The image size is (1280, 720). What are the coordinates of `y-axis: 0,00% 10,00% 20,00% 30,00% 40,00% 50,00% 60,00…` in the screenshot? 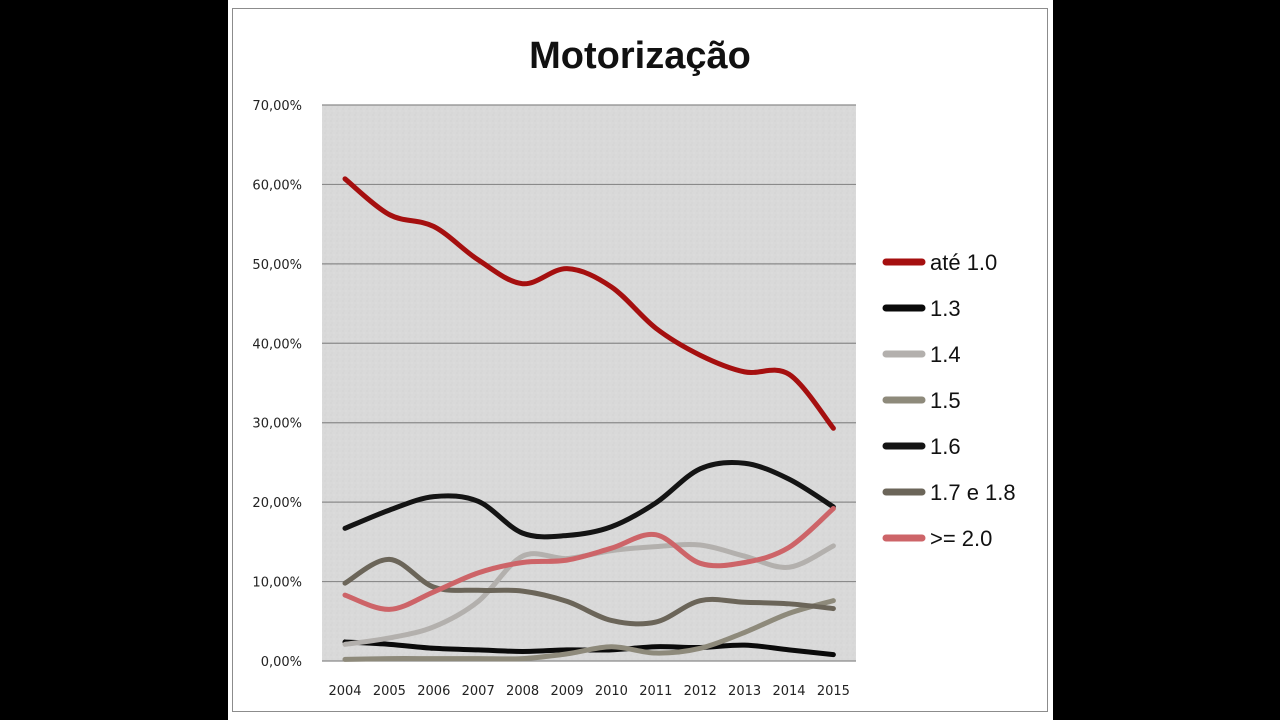 It's located at (277, 384).